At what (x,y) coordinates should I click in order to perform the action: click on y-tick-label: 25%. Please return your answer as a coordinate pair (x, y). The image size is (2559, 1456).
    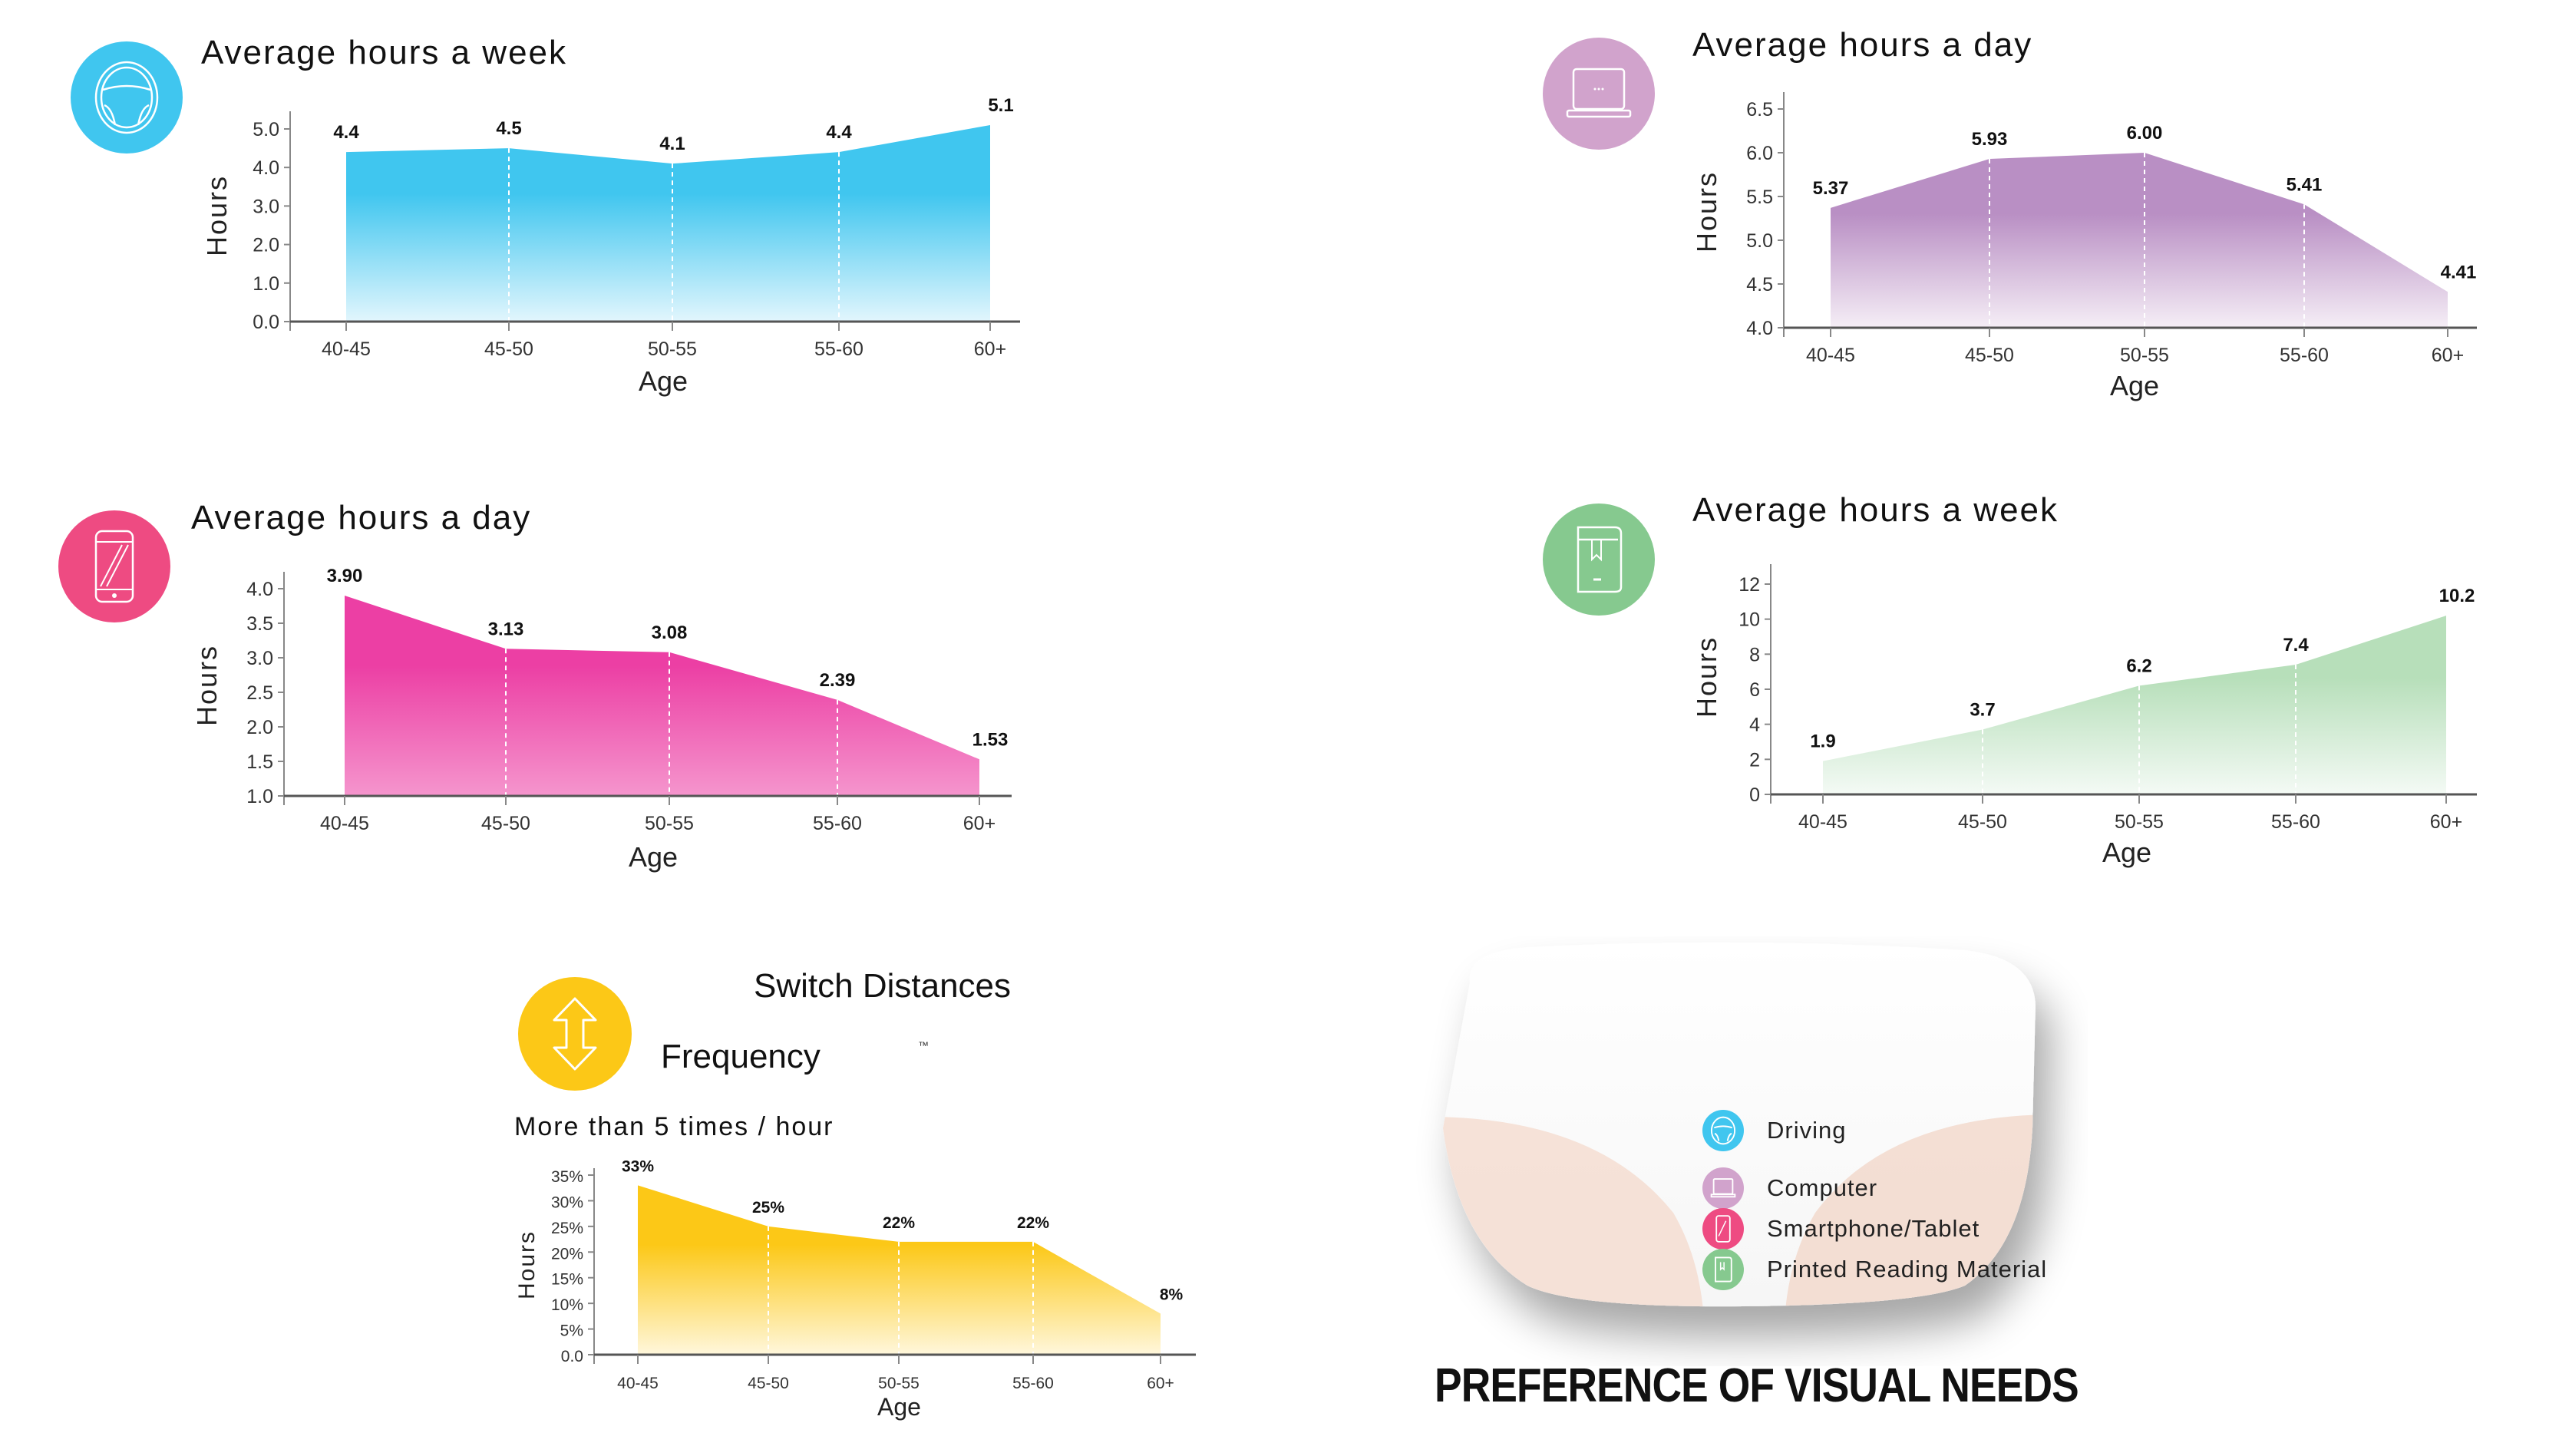
    Looking at the image, I should click on (567, 1228).